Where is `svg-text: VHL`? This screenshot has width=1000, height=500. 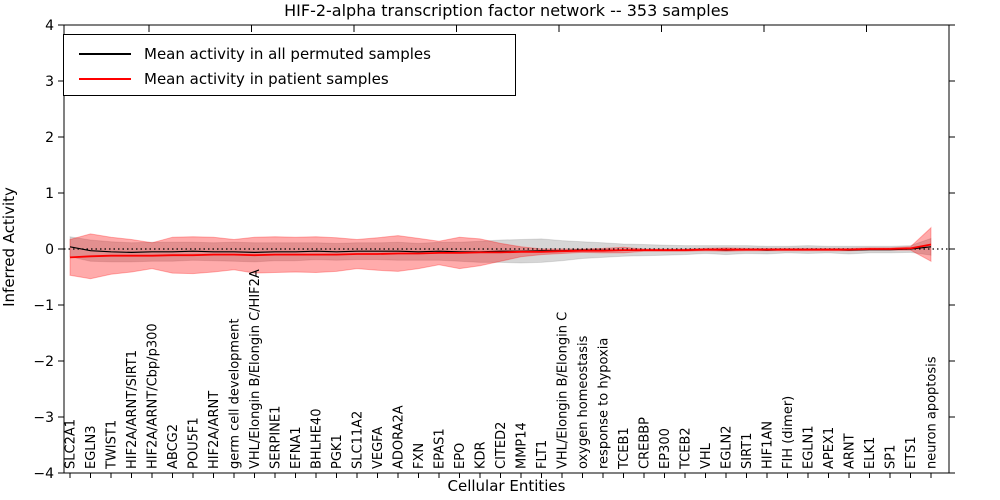 svg-text: VHL is located at coordinates (706, 455).